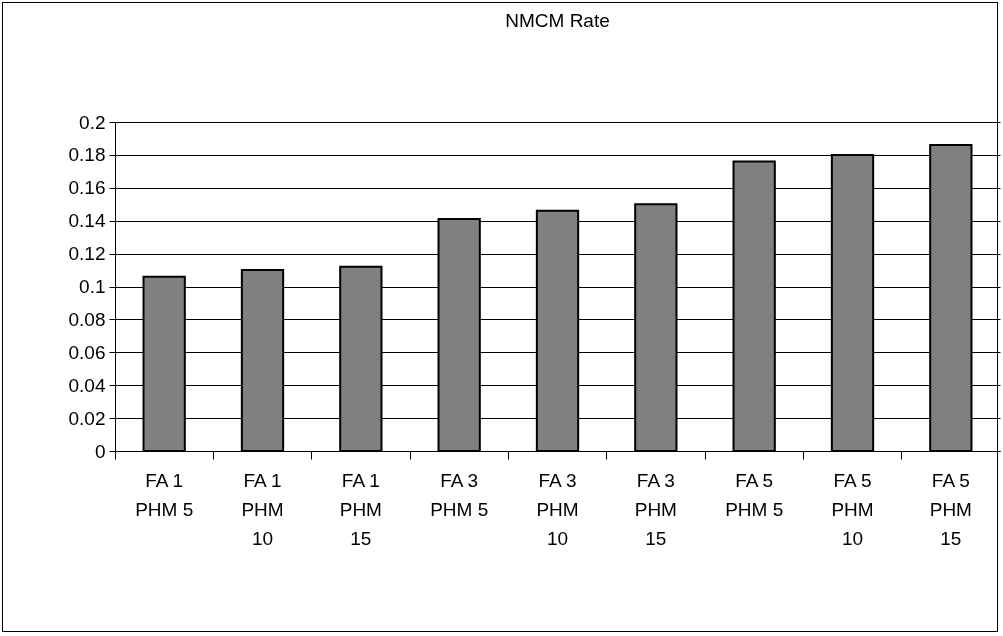 This screenshot has width=1003, height=636. Describe the element at coordinates (92, 122) in the screenshot. I see `y-tick-label: 0.2` at that location.